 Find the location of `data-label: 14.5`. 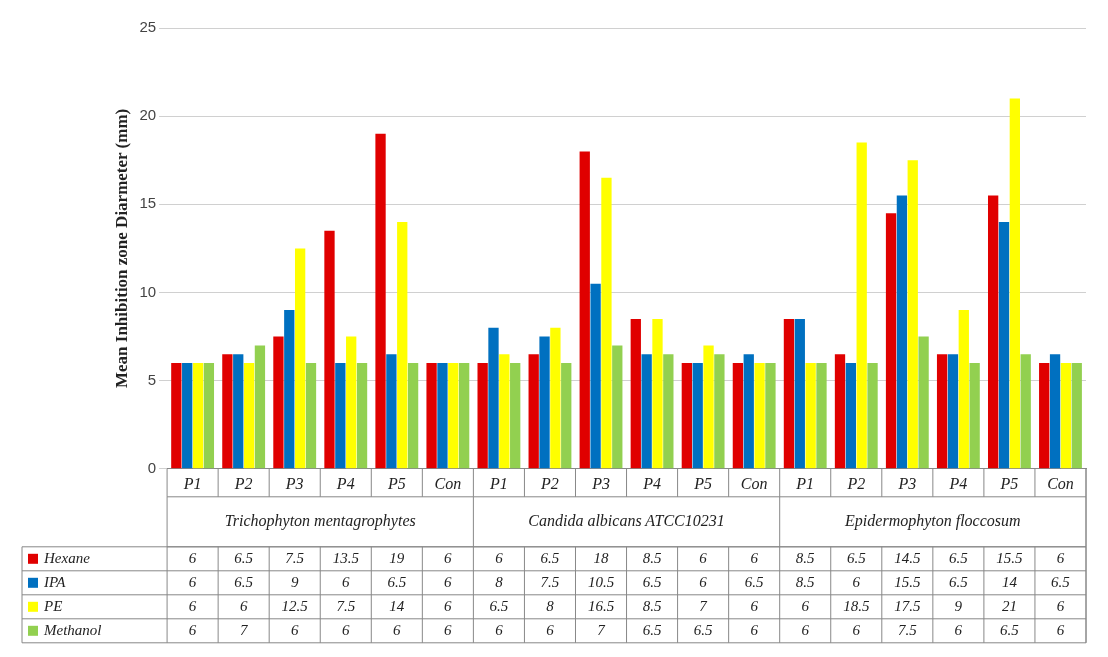

data-label: 14.5 is located at coordinates (907, 557).